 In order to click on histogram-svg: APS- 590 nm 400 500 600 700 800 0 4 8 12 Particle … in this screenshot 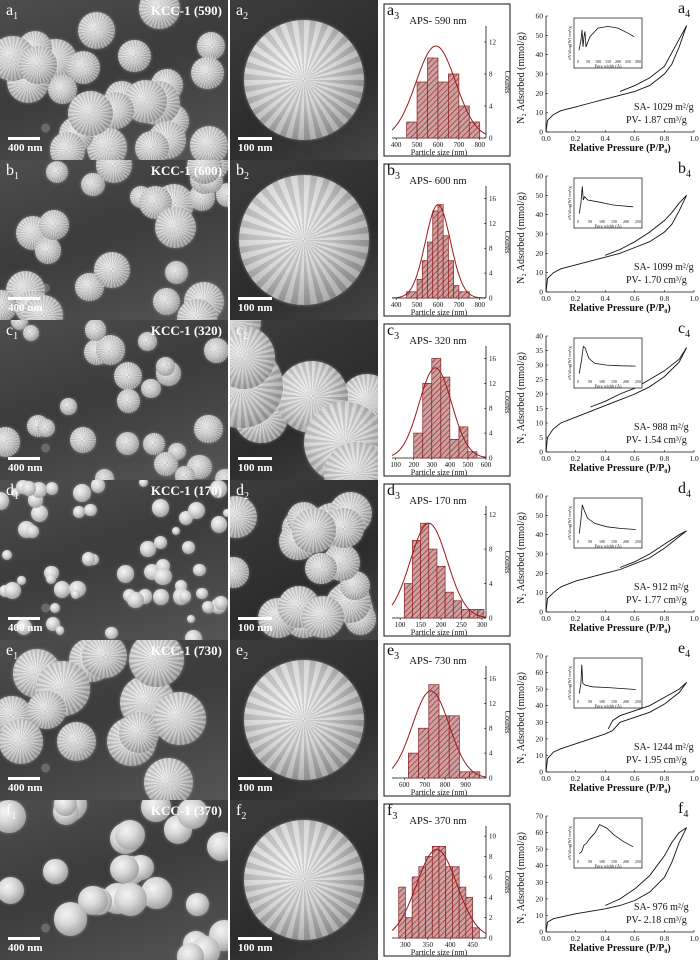, I will do `click(447, 80)`.